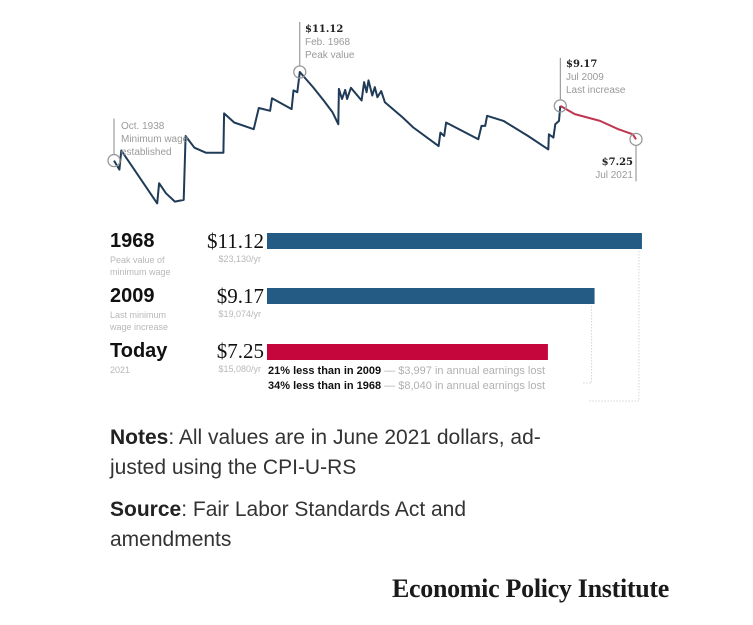  I want to click on connector-2009, so click(588, 345).